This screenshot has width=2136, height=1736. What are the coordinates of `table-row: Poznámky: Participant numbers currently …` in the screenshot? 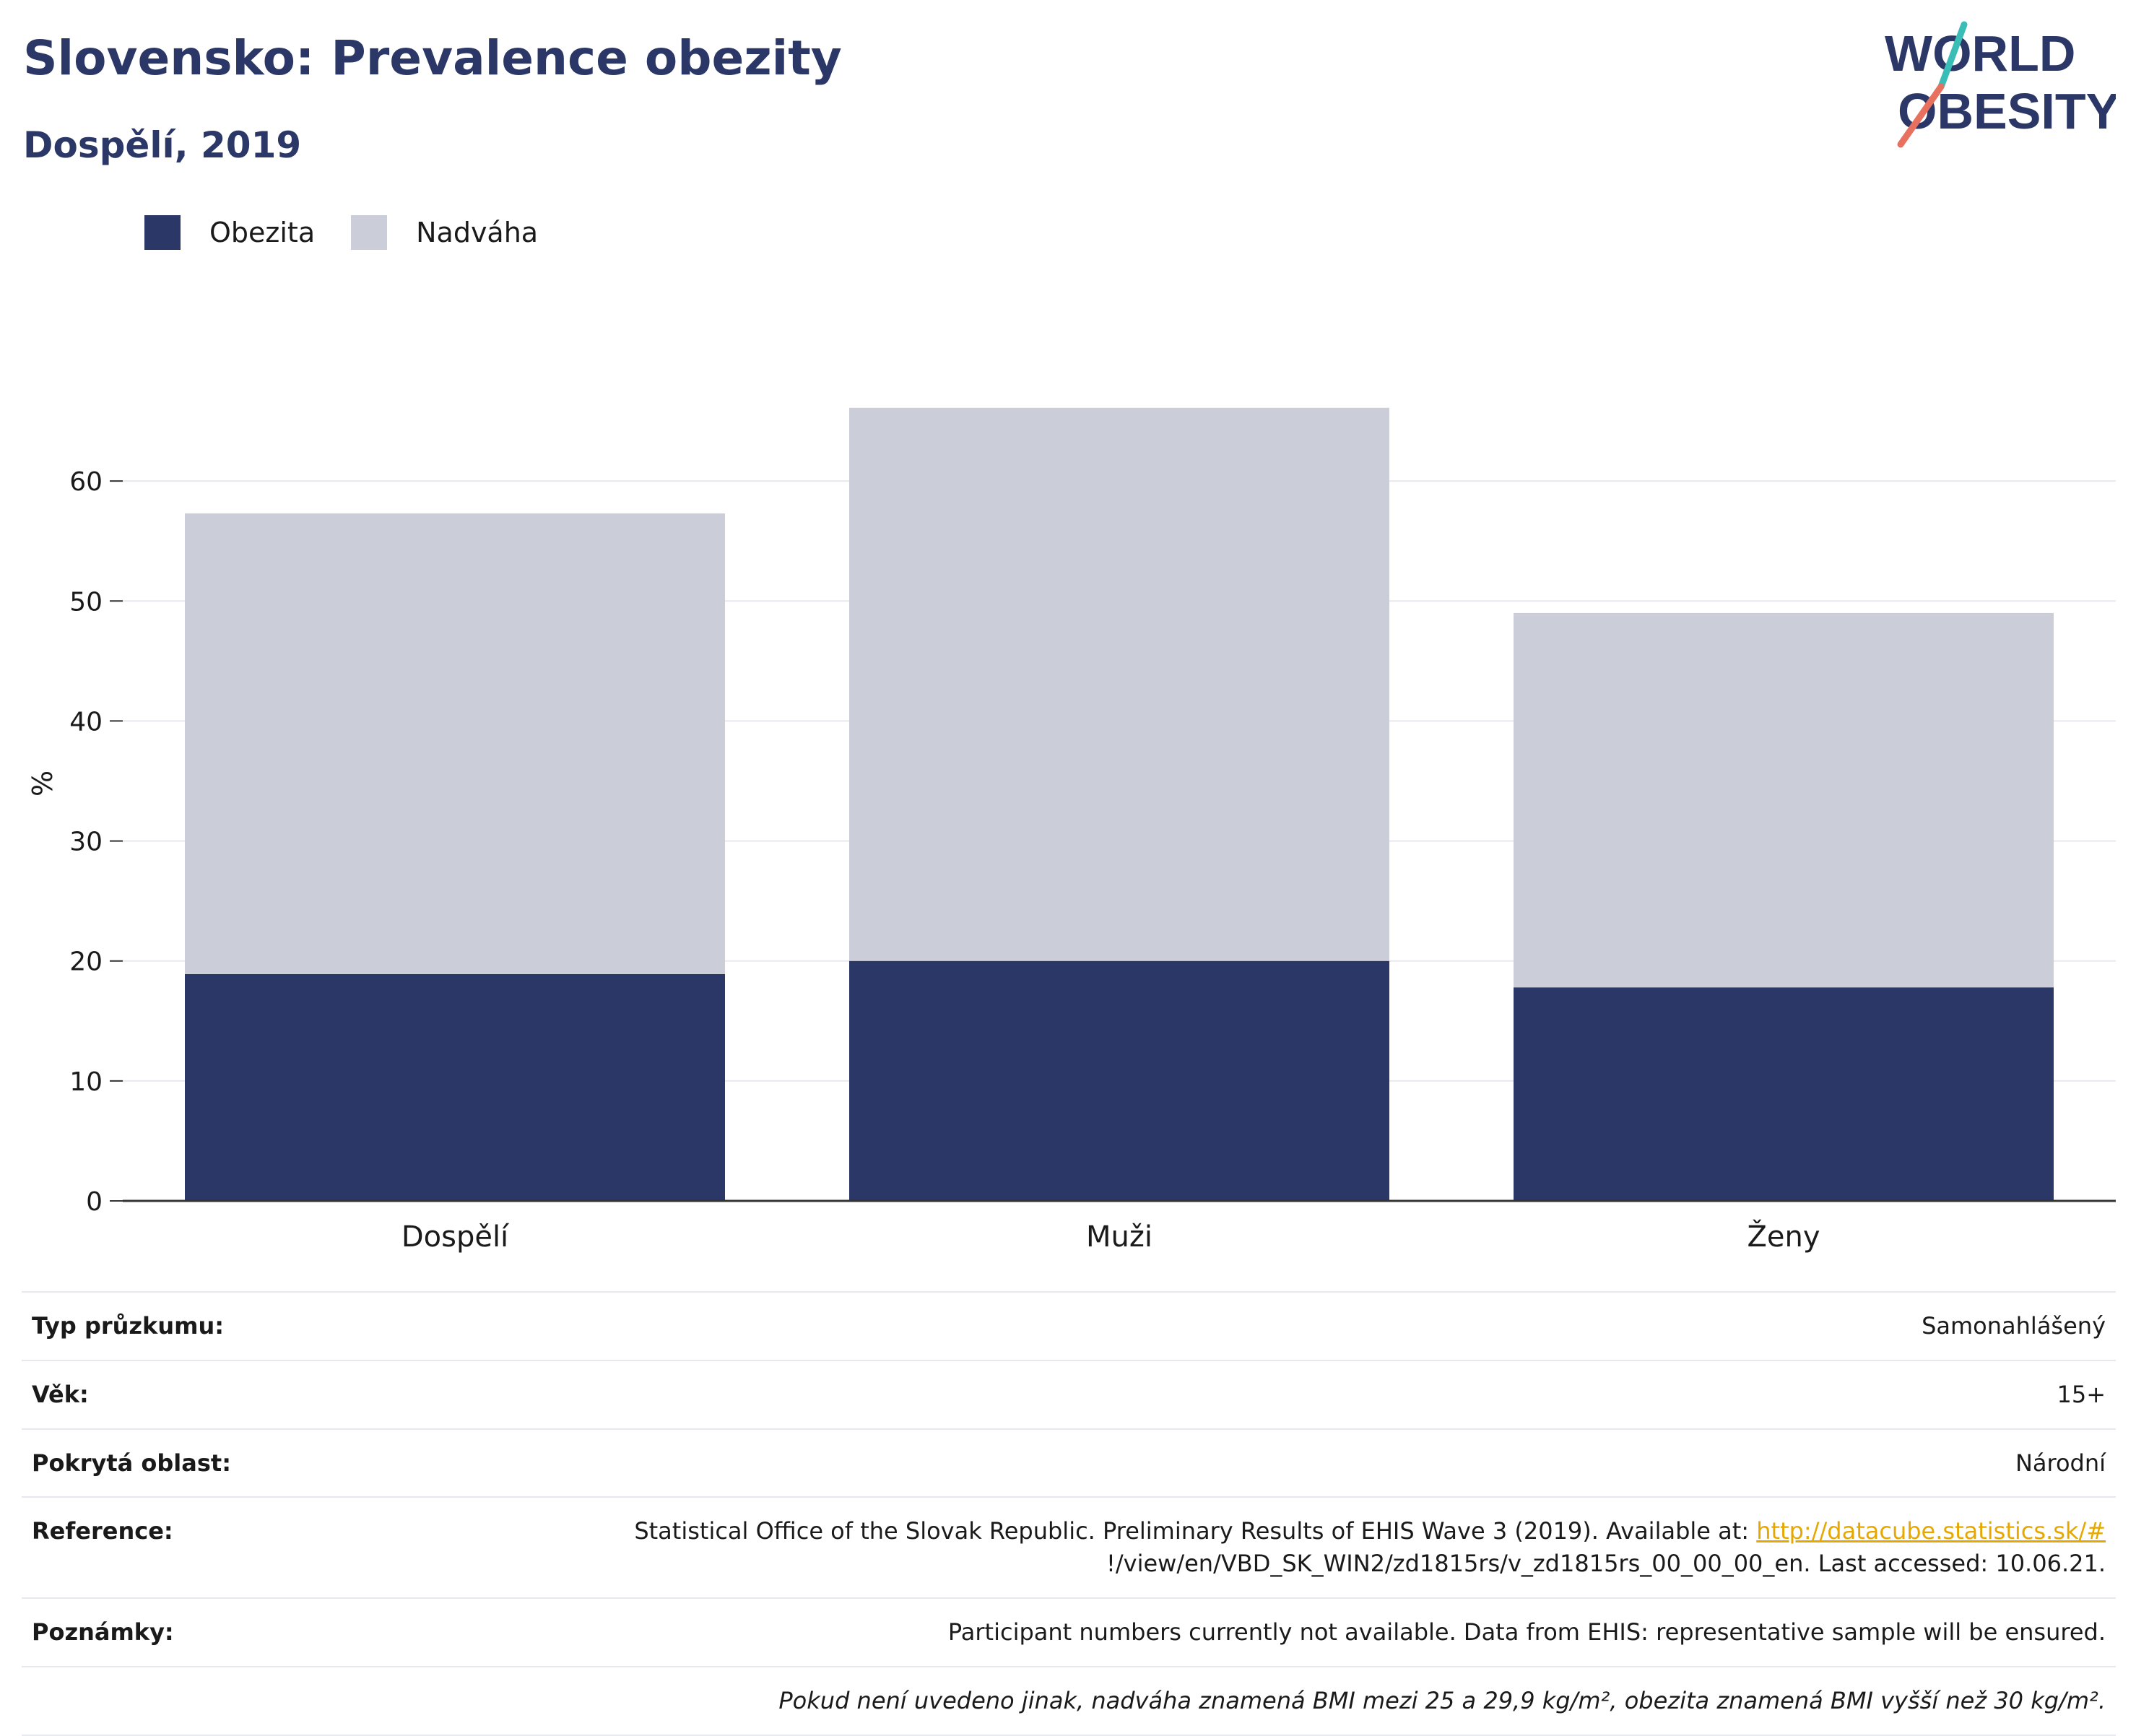 It's located at (1069, 1632).